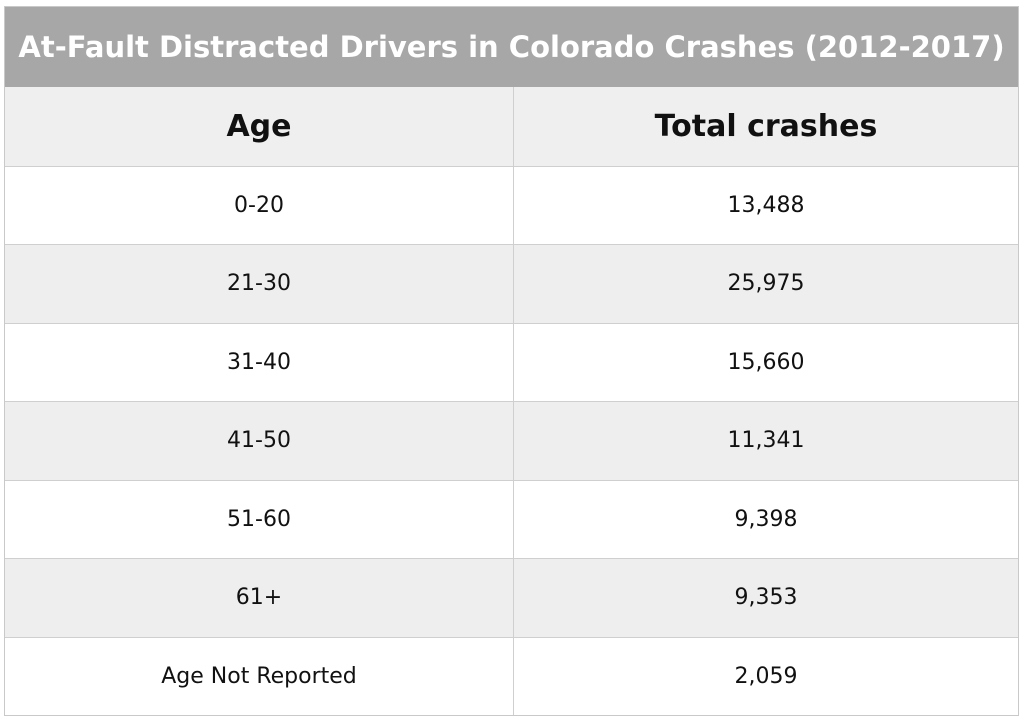 This screenshot has height=722, width=1026. What do you see at coordinates (259, 440) in the screenshot?
I see `age-cell: 41-50` at bounding box center [259, 440].